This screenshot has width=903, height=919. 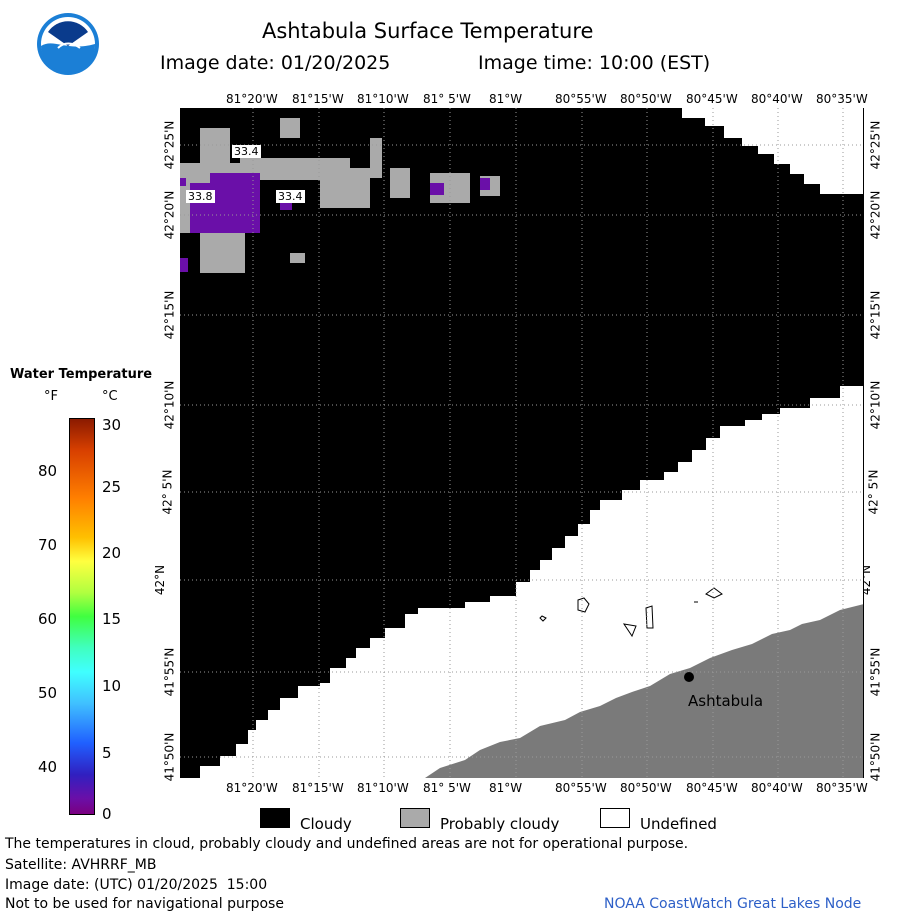 I want to click on lon-tick-bottom: 81°15'W, so click(x=318, y=788).